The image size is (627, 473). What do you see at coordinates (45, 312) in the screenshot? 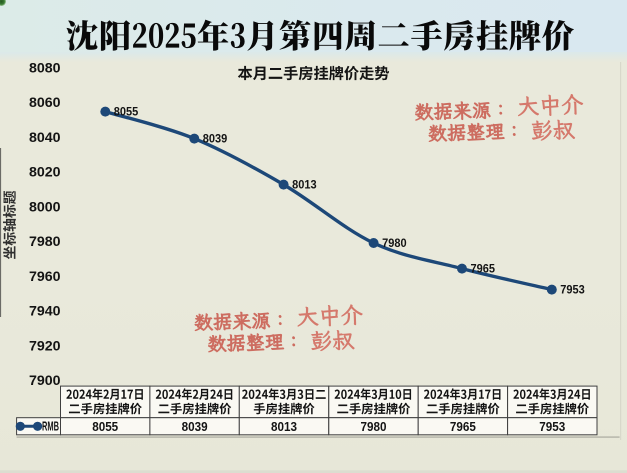
I see `svg-text: 7940` at bounding box center [45, 312].